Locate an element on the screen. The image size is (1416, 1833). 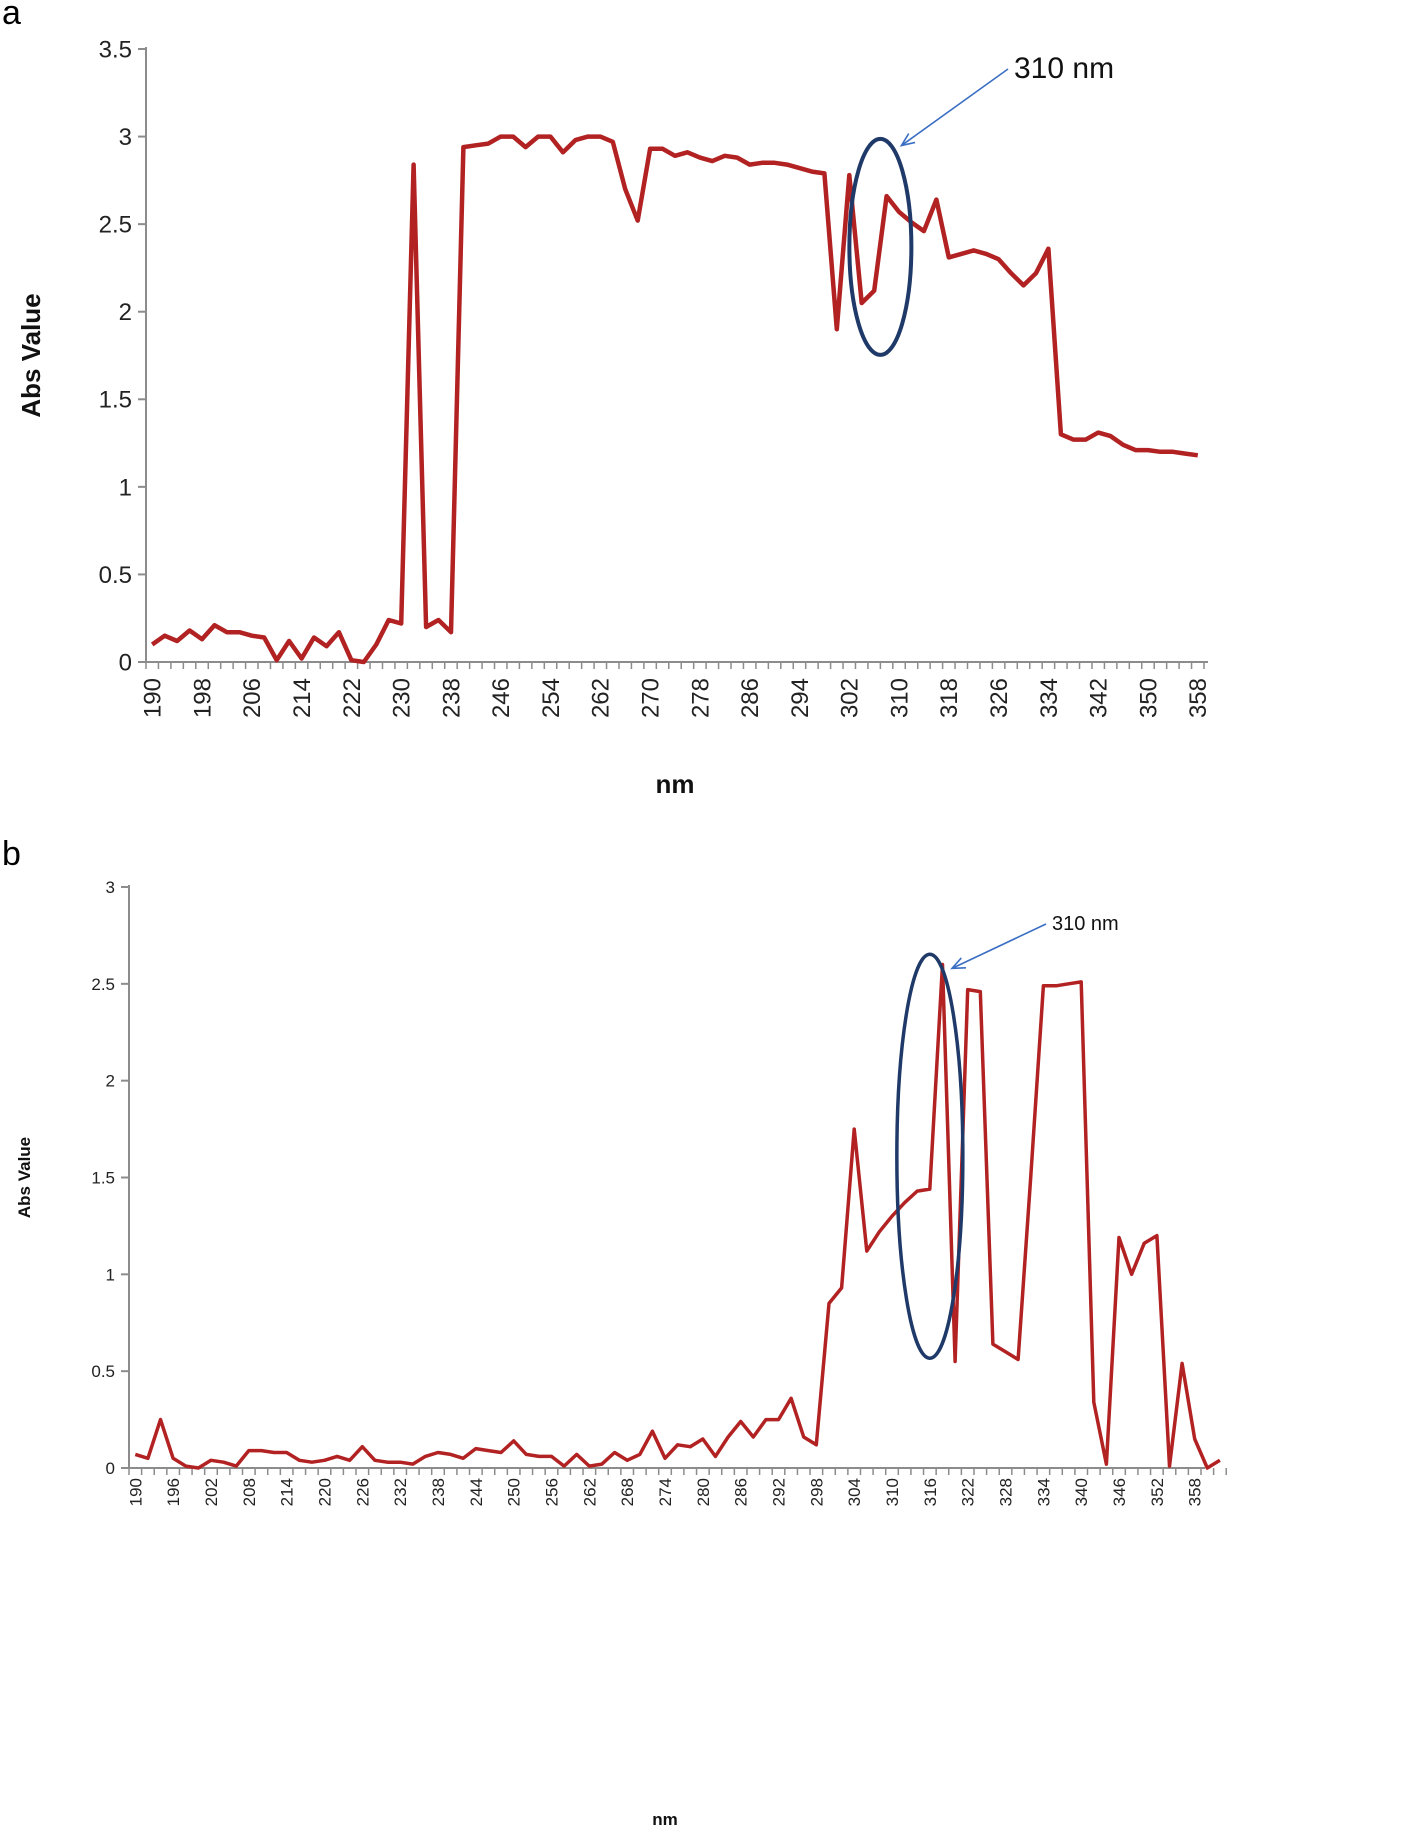
a-x-tick-label: 270 is located at coordinates (651, 698).